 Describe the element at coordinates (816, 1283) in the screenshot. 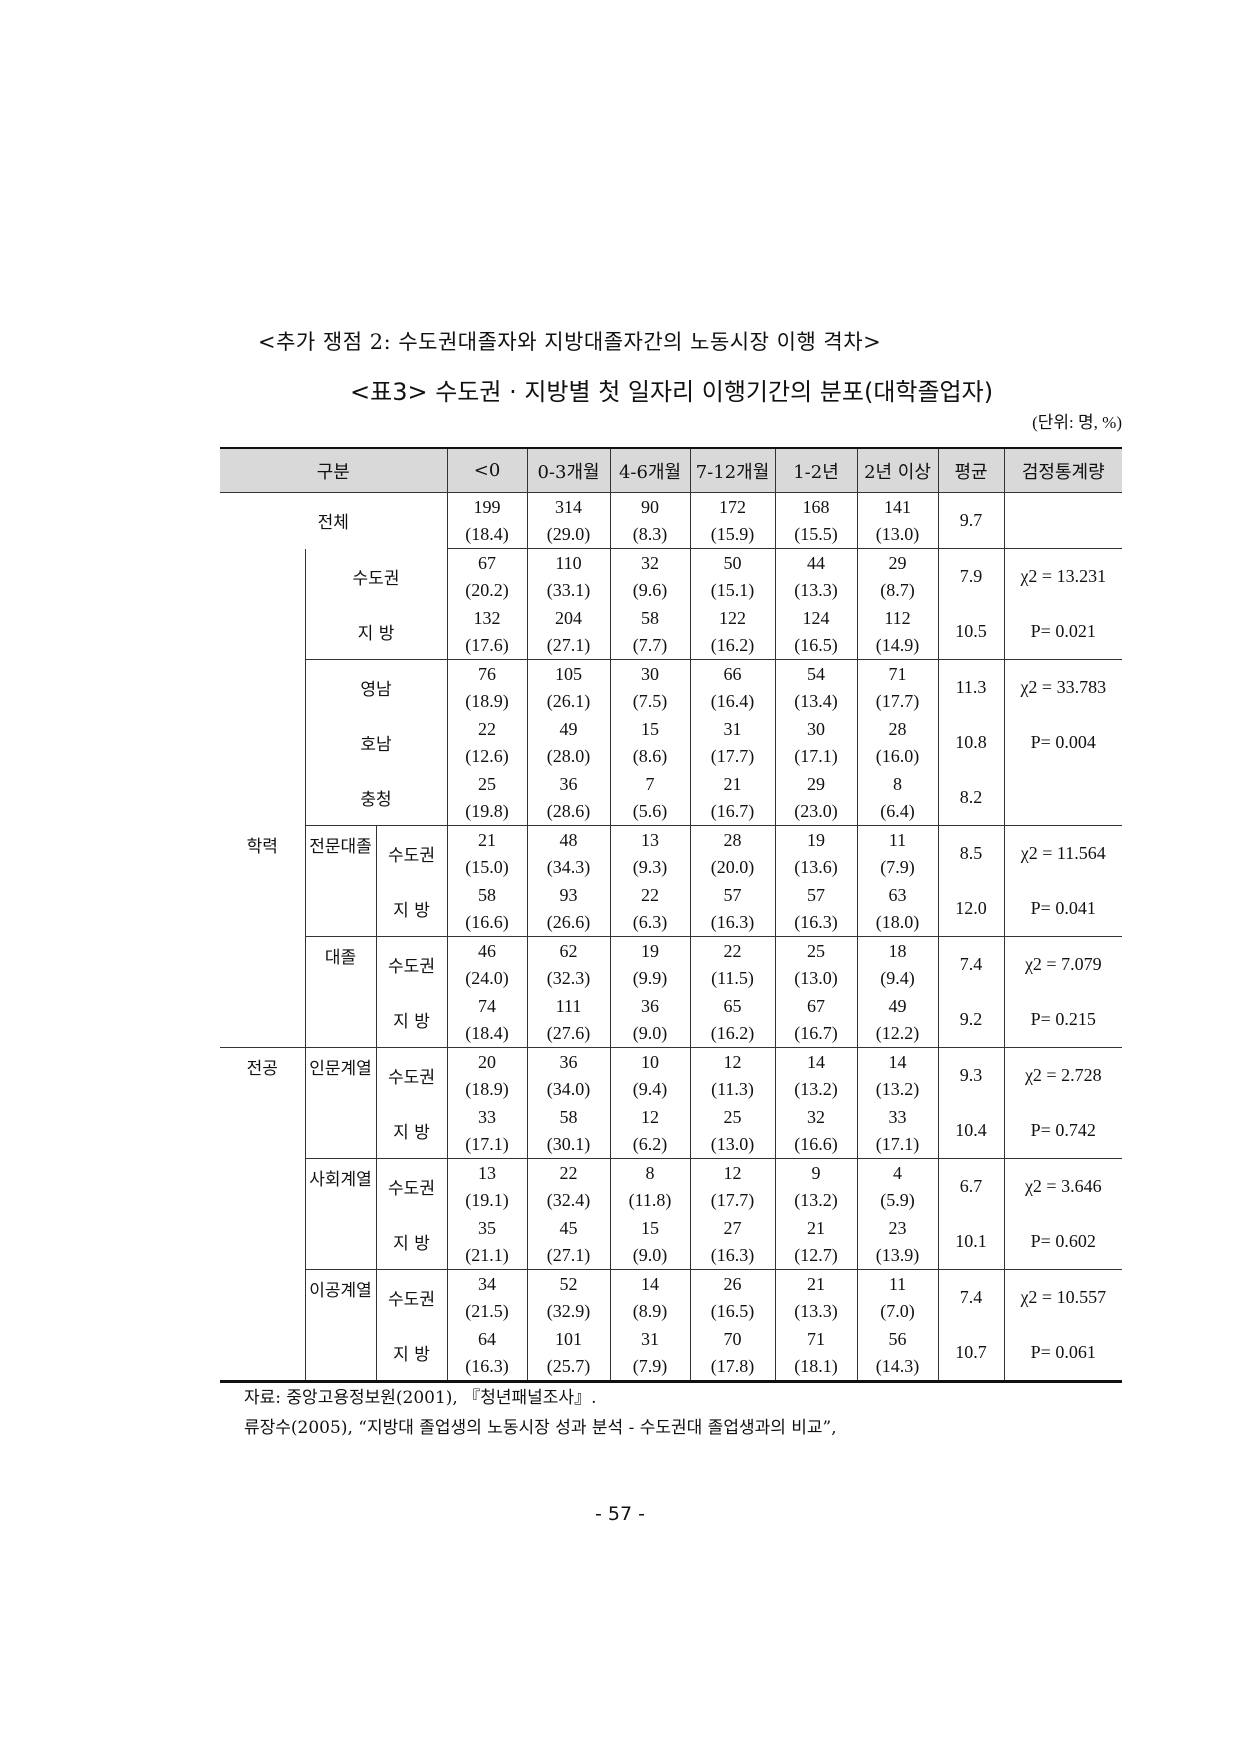

I see `count-value: 21` at that location.